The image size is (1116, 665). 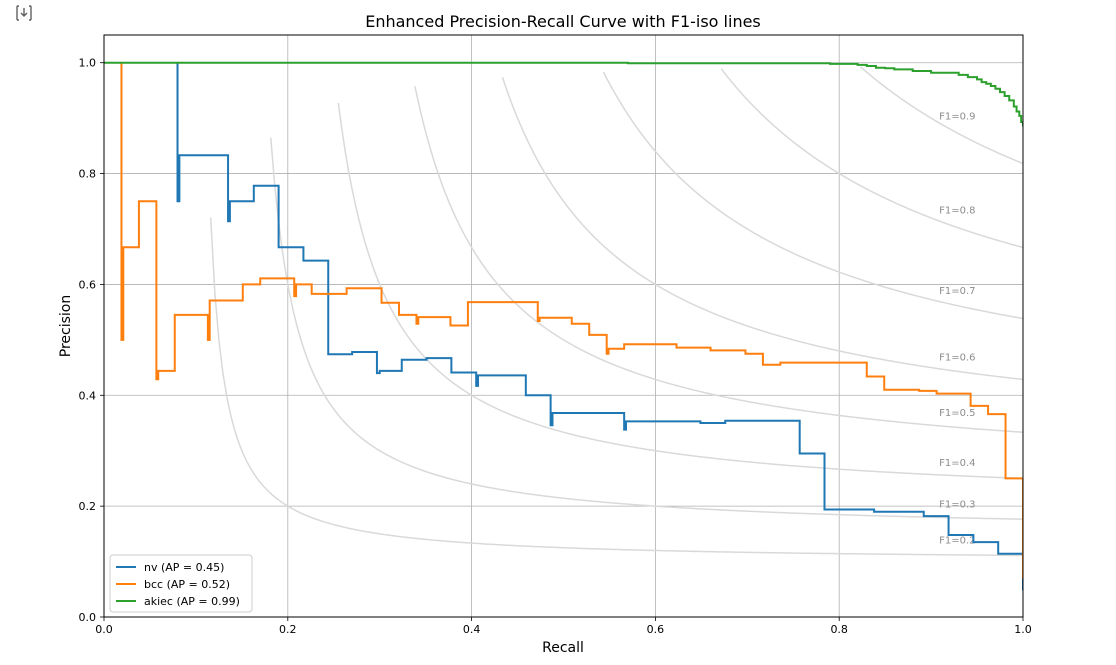 What do you see at coordinates (184, 567) in the screenshot?
I see `legend-entry: nv (AP = 0.45)` at bounding box center [184, 567].